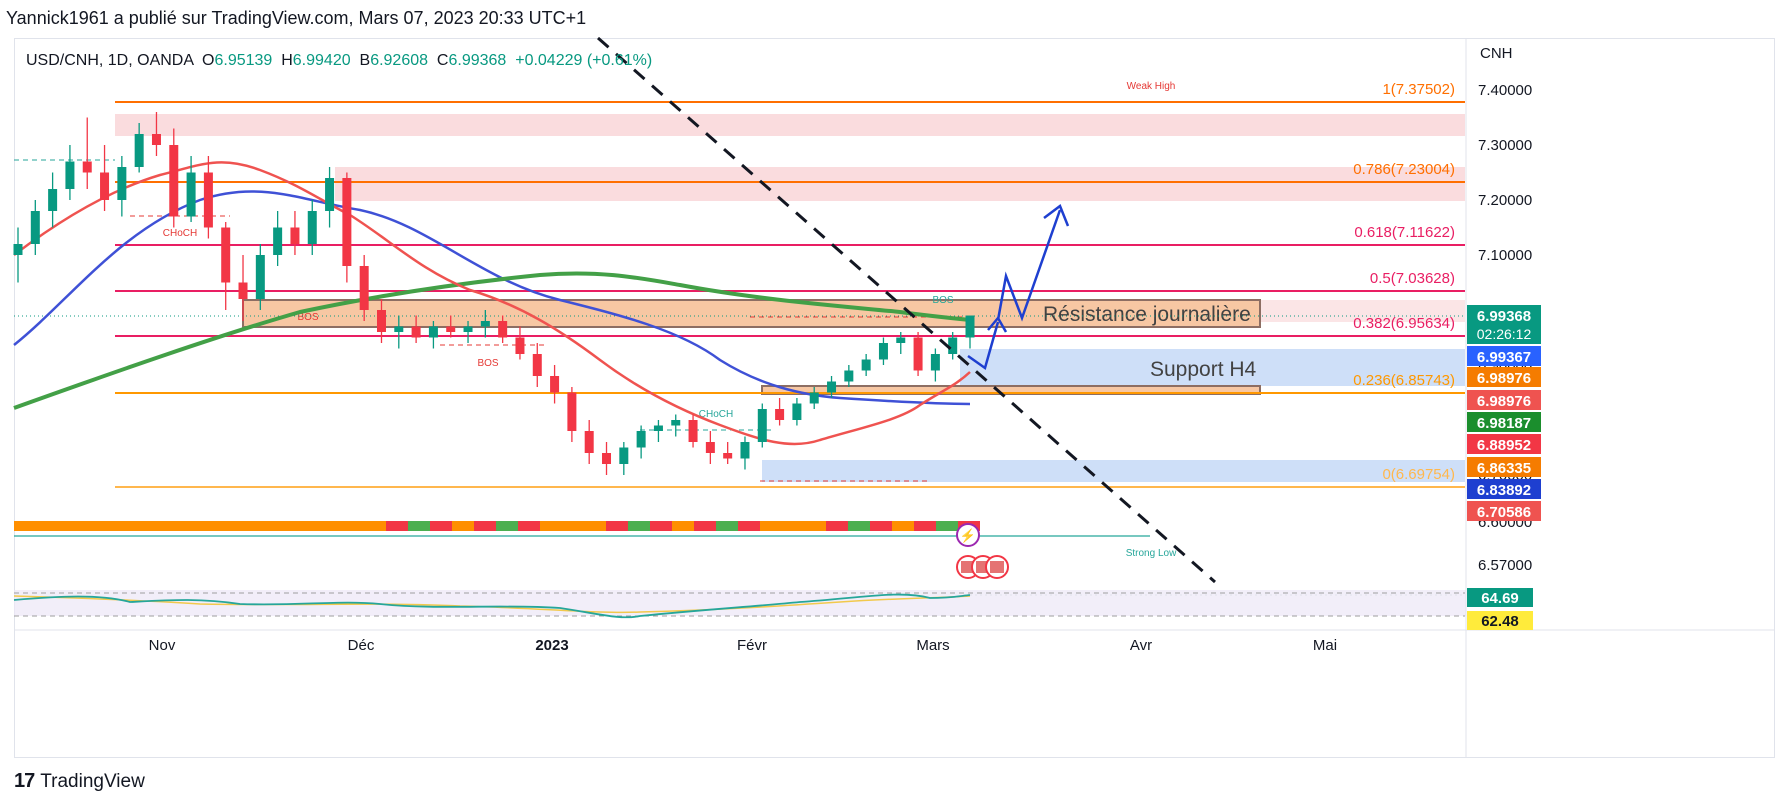 The image size is (1791, 809). What do you see at coordinates (1056, 215) in the screenshot?
I see `projection-arrowhead` at bounding box center [1056, 215].